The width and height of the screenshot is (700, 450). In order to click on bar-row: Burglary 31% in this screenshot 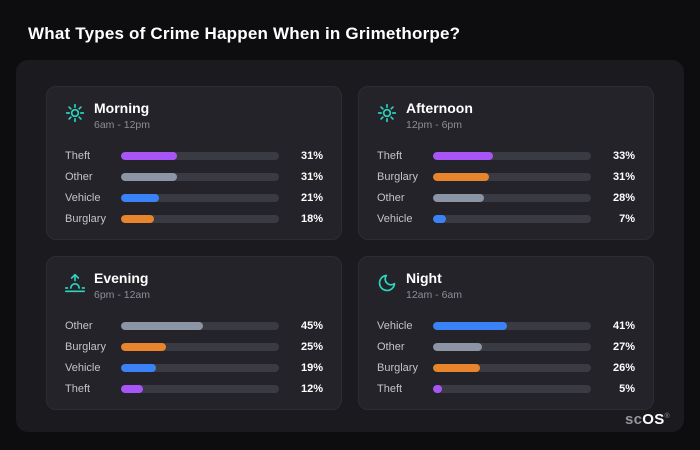, I will do `click(506, 177)`.